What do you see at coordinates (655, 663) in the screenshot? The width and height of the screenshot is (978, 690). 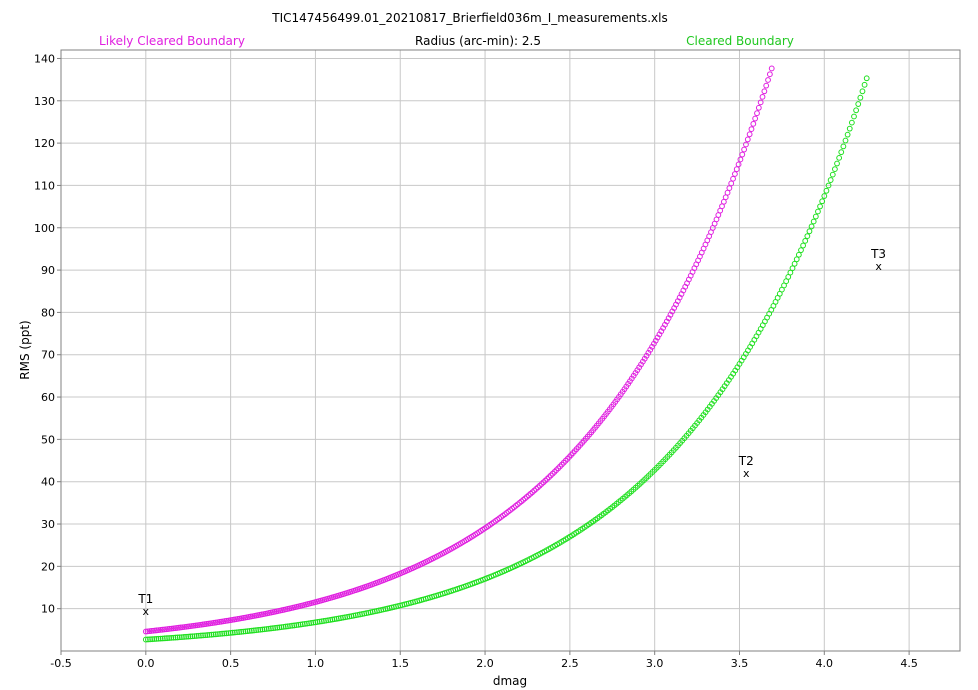 I see `x-tick-label: 3.0` at bounding box center [655, 663].